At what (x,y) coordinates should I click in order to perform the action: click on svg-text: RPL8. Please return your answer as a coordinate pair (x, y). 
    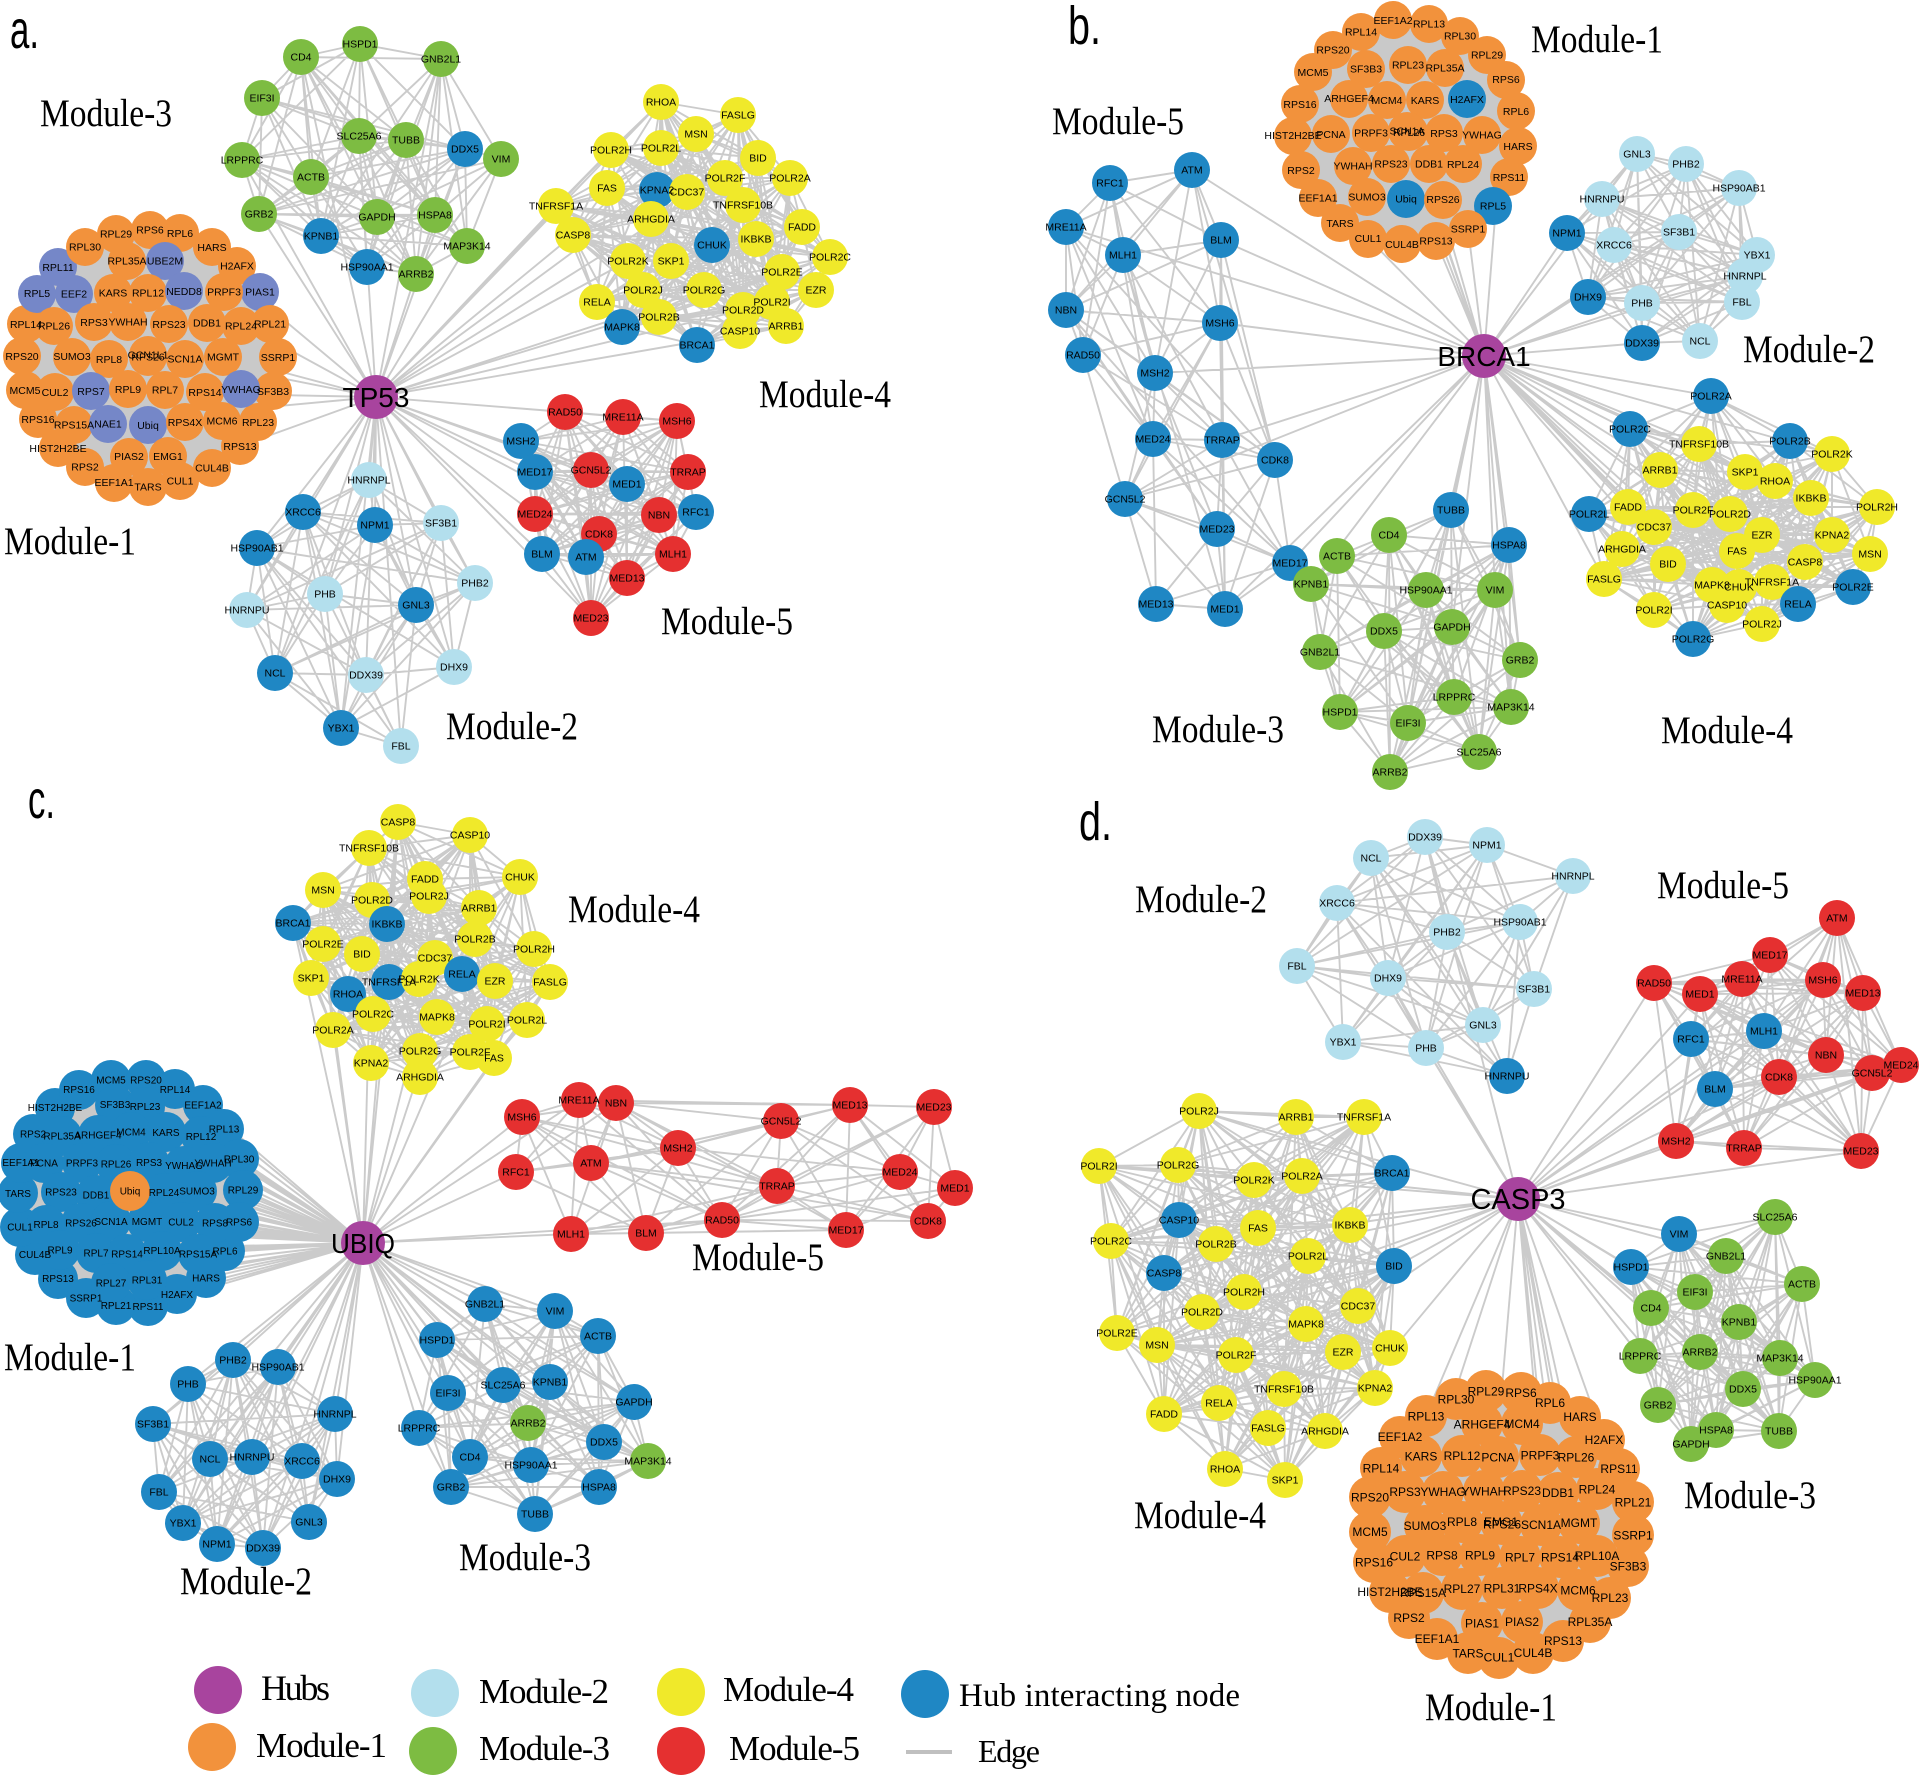
    Looking at the image, I should click on (45, 1225).